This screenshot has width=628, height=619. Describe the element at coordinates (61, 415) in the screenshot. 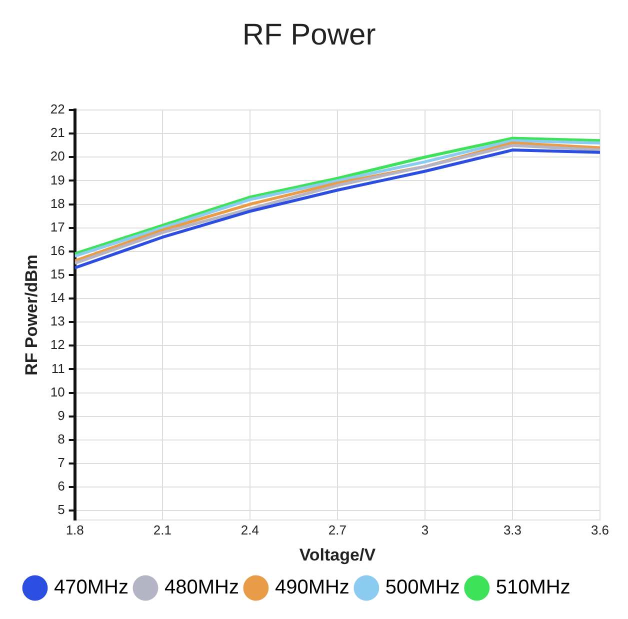

I see `y-tick-label: 9` at that location.